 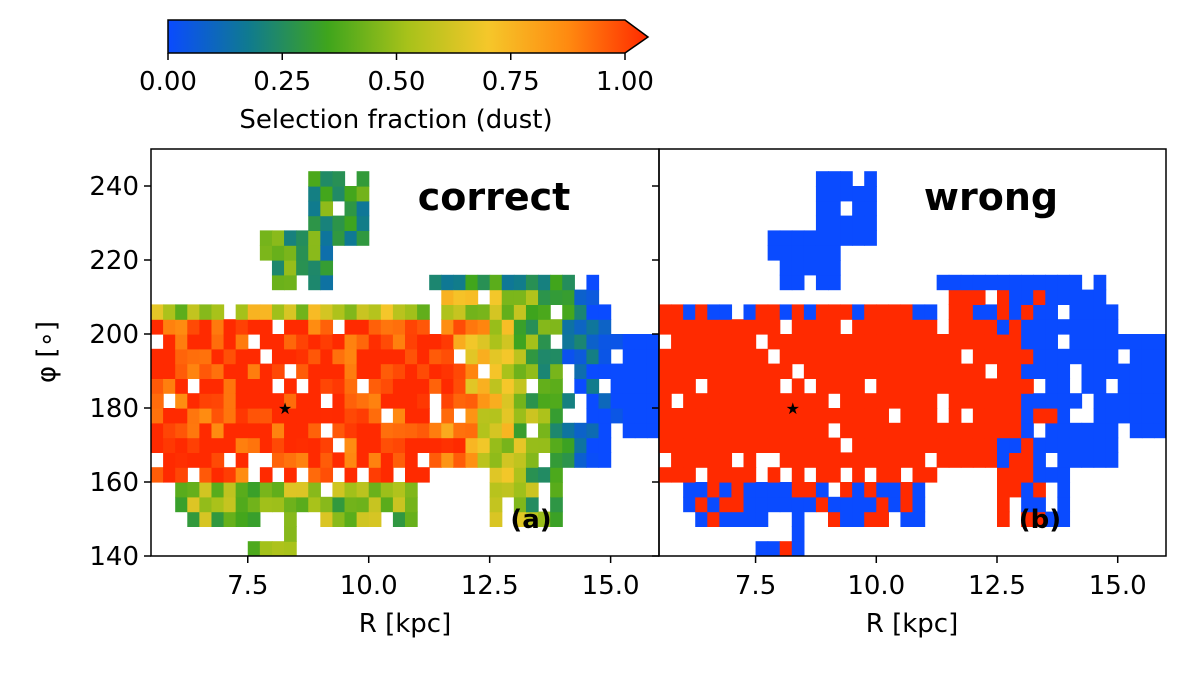 I want to click on x-axis-label-a: R [kpc], so click(x=405, y=624).